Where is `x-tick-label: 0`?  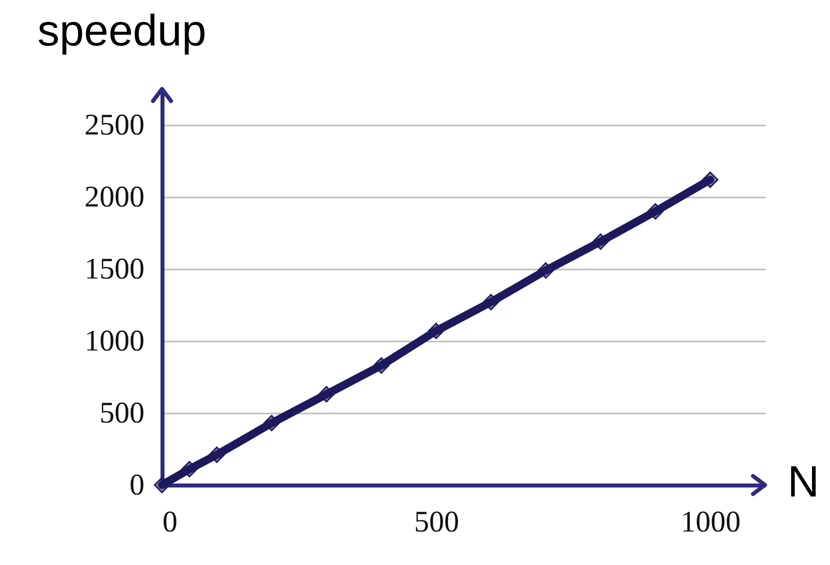
x-tick-label: 0 is located at coordinates (170, 522).